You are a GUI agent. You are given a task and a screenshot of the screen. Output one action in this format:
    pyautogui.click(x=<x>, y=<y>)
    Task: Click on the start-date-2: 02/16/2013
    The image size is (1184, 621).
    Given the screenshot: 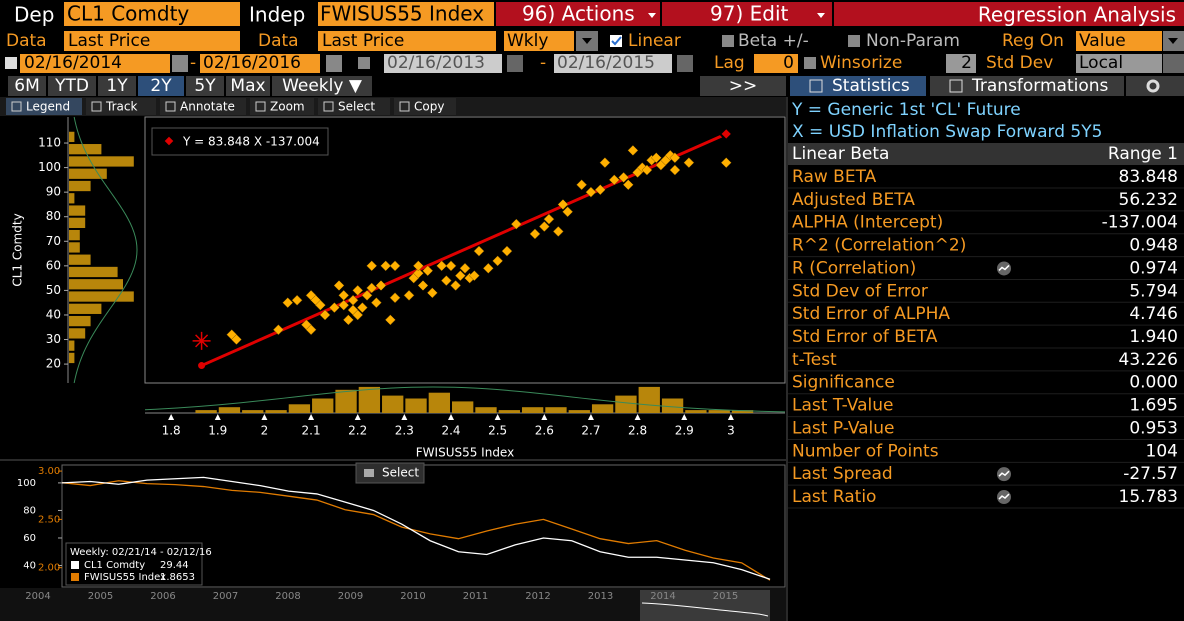 What is the action you would take?
    pyautogui.click(x=436, y=63)
    